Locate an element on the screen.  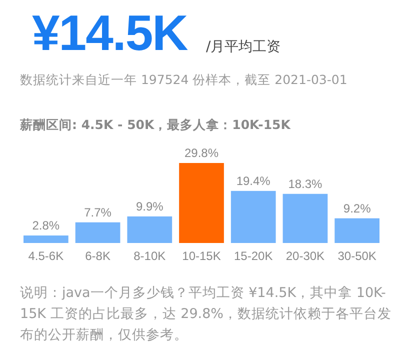
data-label: 18.3% is located at coordinates (305, 183).